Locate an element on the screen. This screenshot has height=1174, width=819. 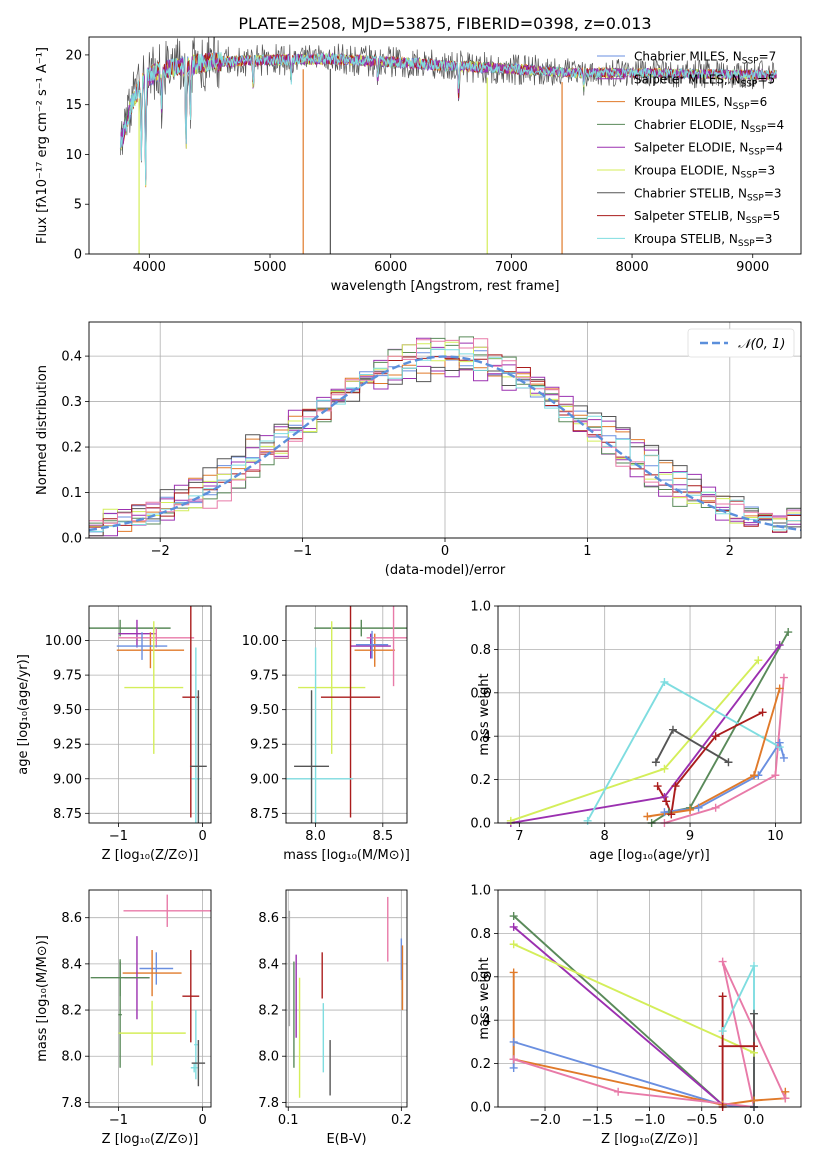
normal-curve is located at coordinates (445, 443).